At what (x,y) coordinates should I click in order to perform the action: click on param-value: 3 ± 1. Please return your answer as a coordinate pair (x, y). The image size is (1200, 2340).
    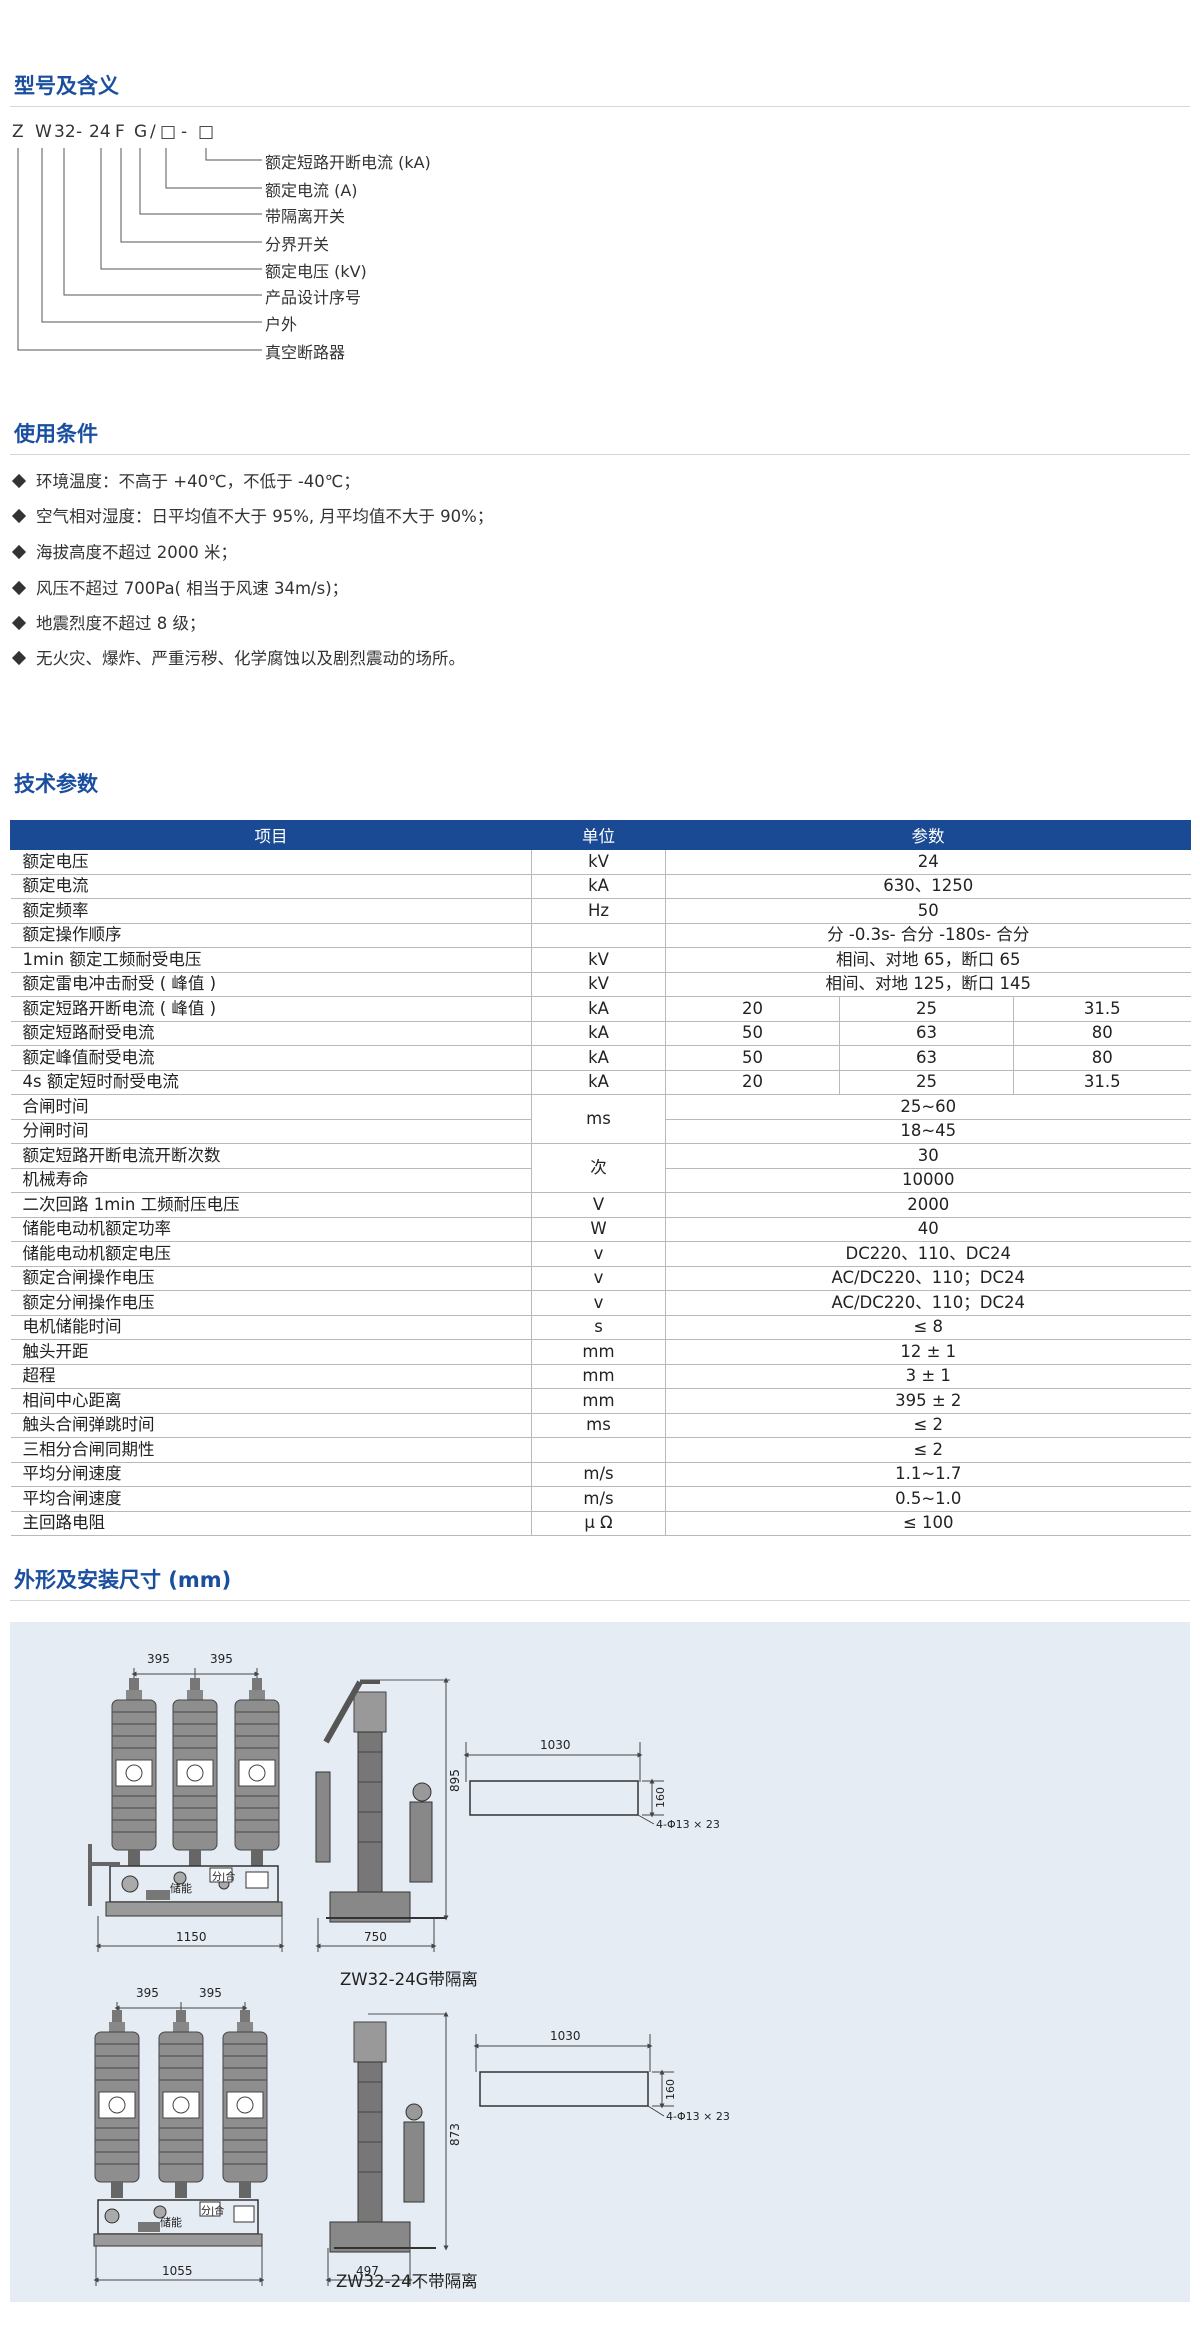
    Looking at the image, I should click on (928, 1376).